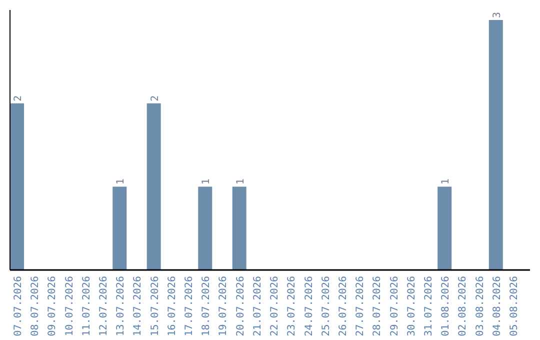 The height and width of the screenshot is (340, 540). What do you see at coordinates (514, 306) in the screenshot?
I see `x-tick-label: 05.08.2026` at bounding box center [514, 306].